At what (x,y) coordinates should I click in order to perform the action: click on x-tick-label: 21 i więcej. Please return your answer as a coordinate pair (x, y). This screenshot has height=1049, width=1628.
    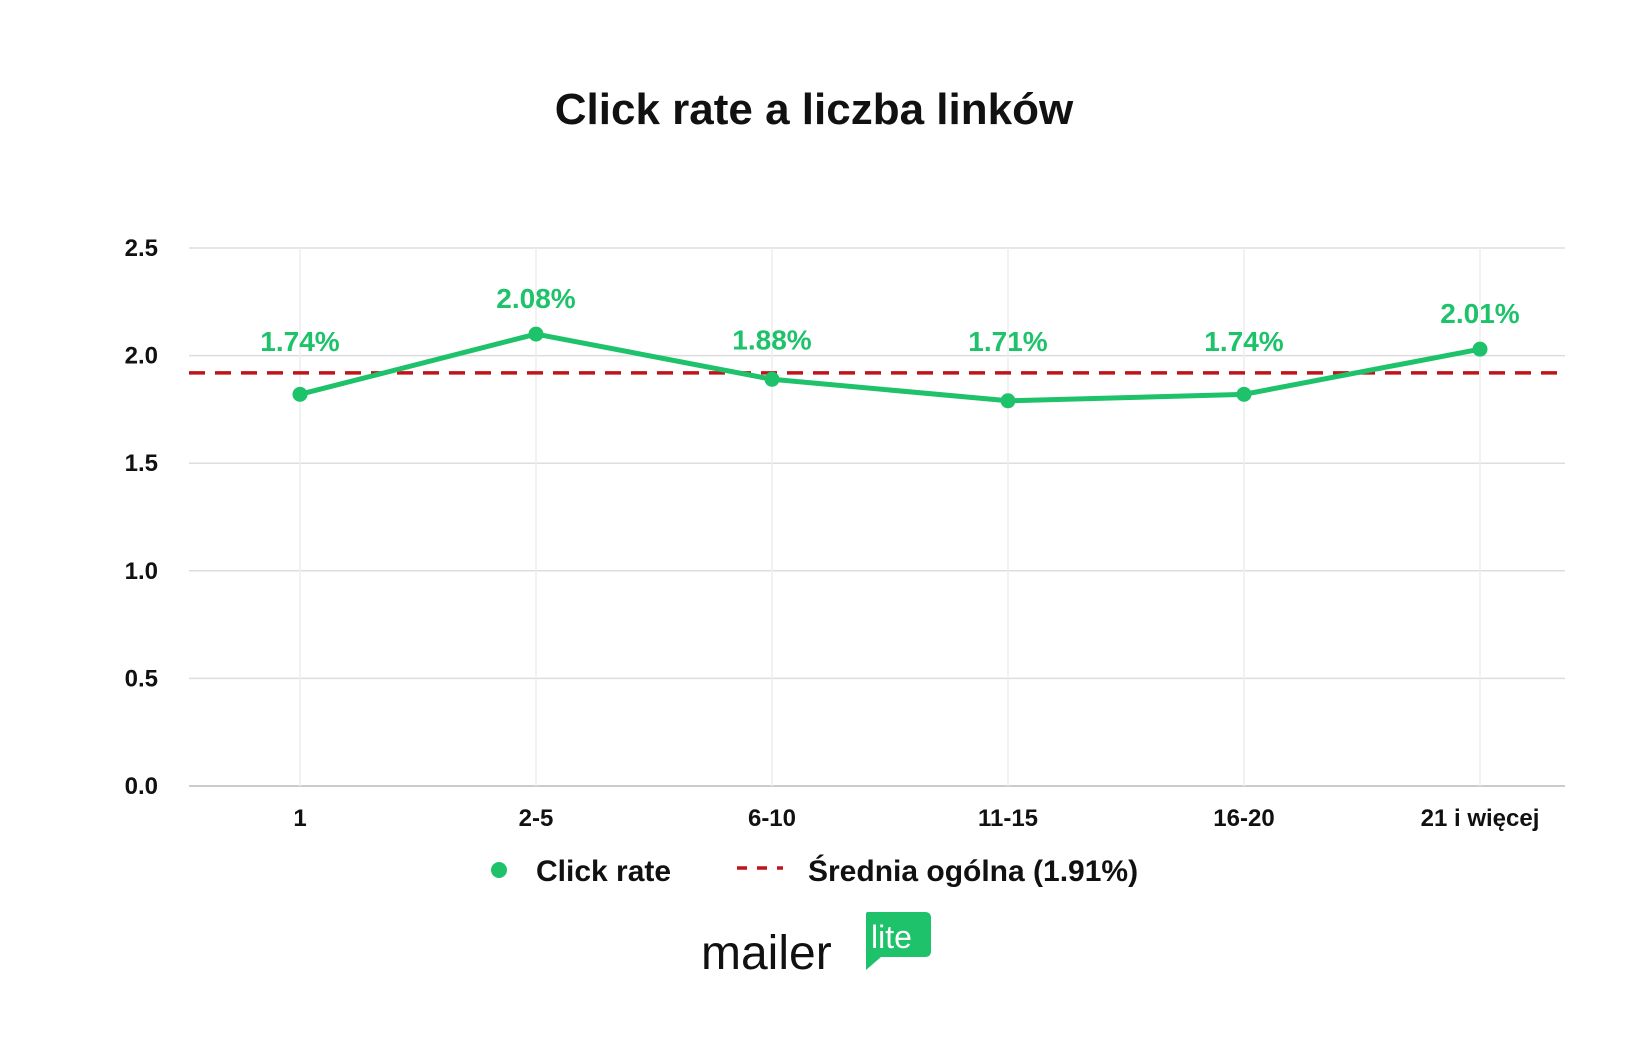
    Looking at the image, I should click on (1480, 818).